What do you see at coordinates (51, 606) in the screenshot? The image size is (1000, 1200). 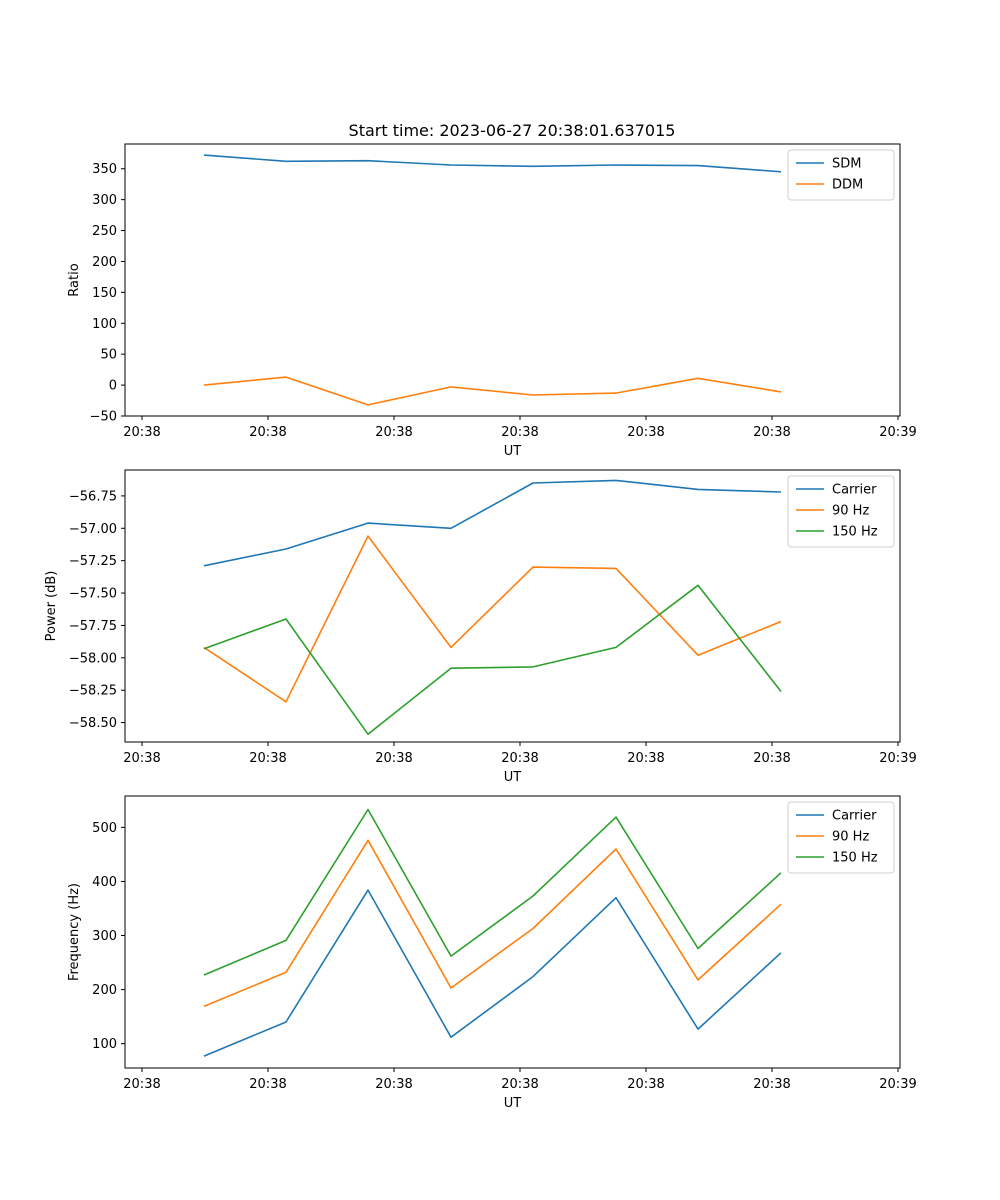 I see `y-axis-label: Power (dB)` at bounding box center [51, 606].